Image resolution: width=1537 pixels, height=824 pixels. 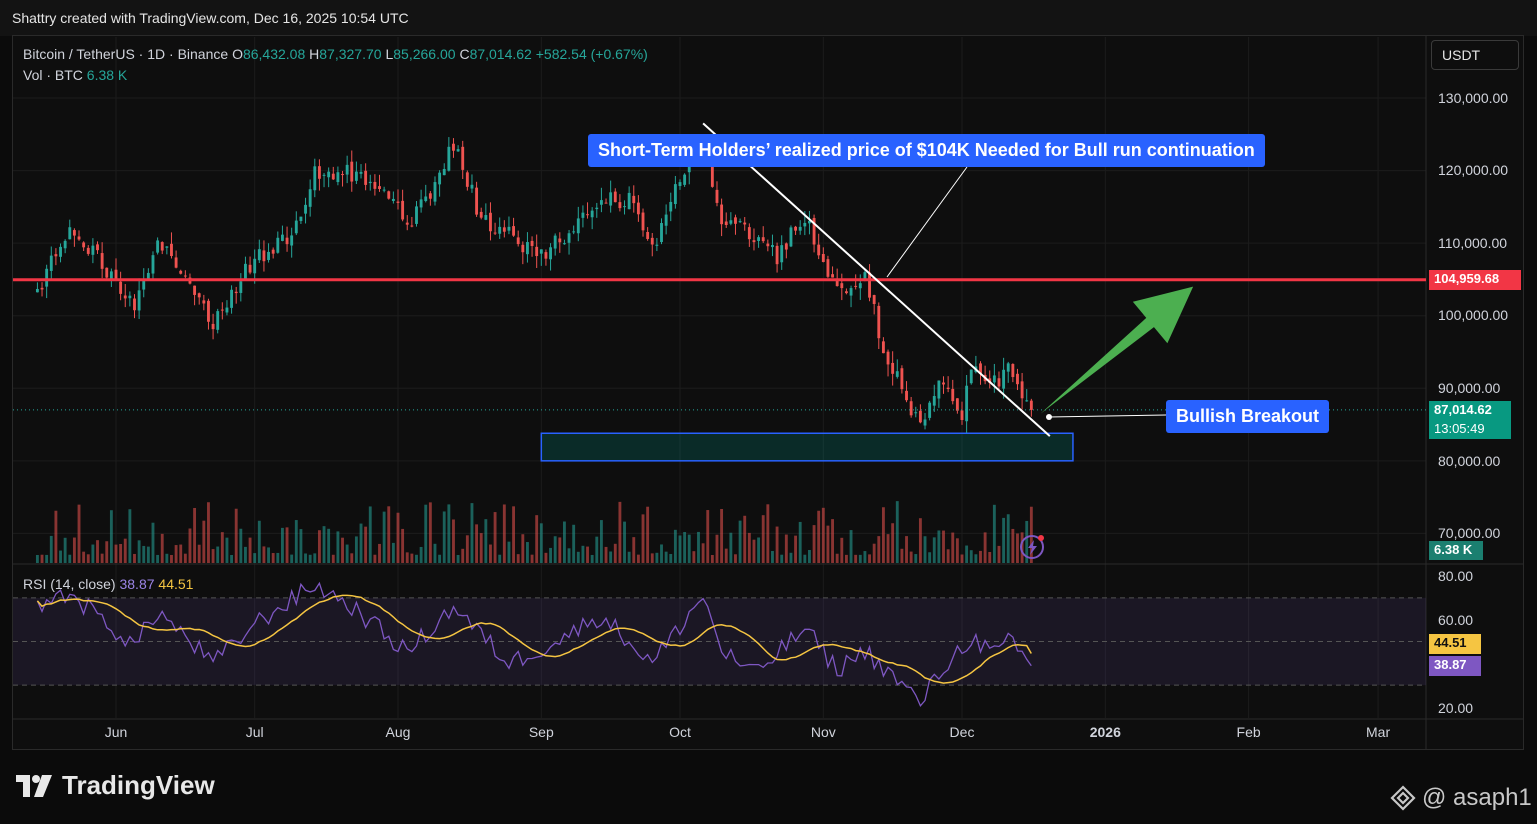 I want to click on volume-tag: 6.38 K, so click(x=1456, y=550).